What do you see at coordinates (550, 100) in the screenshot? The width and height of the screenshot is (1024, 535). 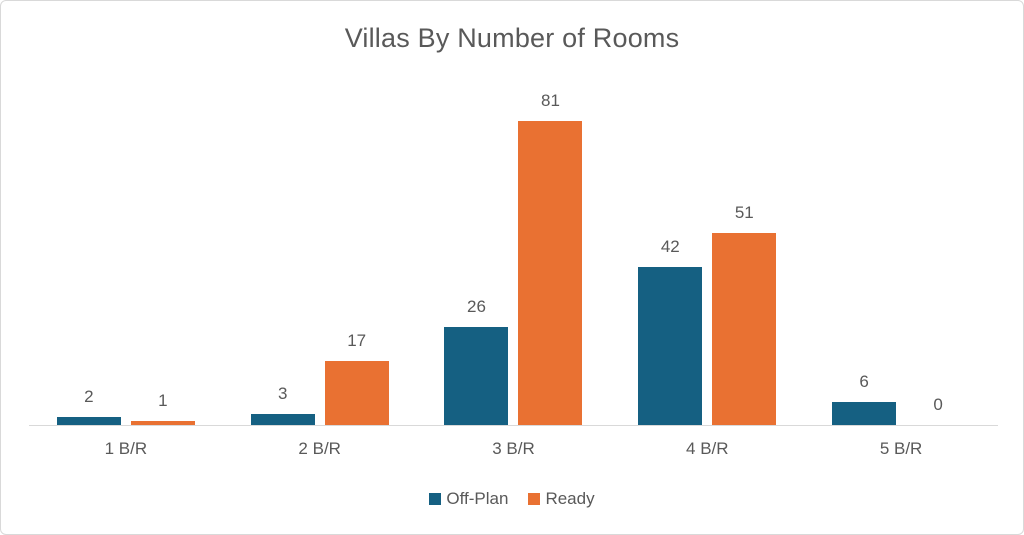 I see `bar-data-label: 81` at bounding box center [550, 100].